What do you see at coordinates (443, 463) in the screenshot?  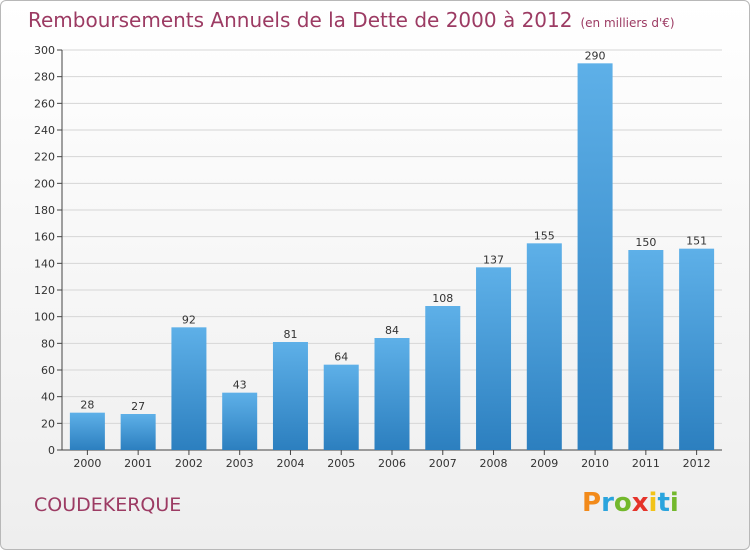 I see `x-tick-label-2007: 2007` at bounding box center [443, 463].